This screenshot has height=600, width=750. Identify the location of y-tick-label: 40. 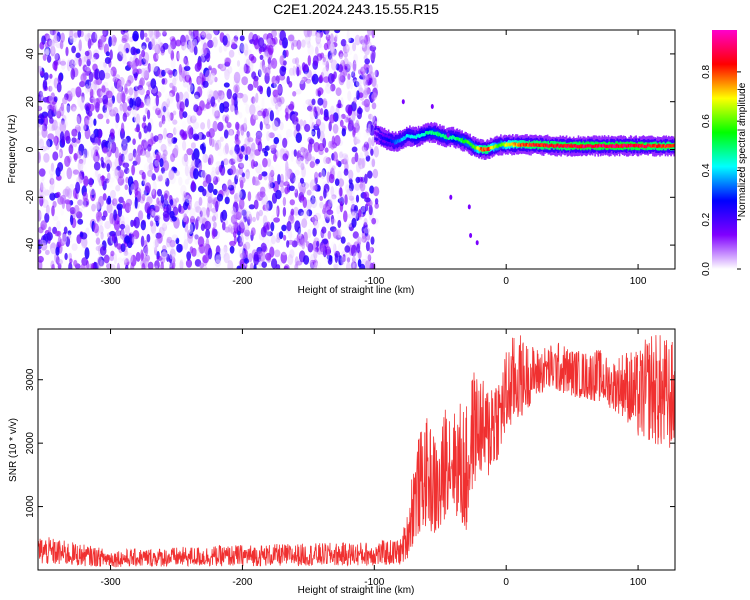
(30, 54).